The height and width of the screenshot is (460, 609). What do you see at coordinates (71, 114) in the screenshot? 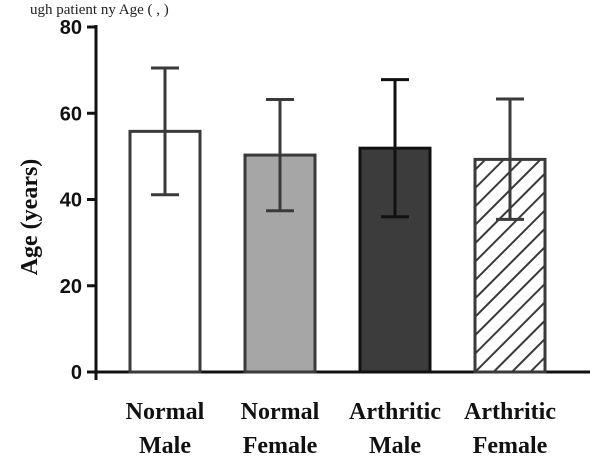
I see `y-tick-label: 60` at bounding box center [71, 114].